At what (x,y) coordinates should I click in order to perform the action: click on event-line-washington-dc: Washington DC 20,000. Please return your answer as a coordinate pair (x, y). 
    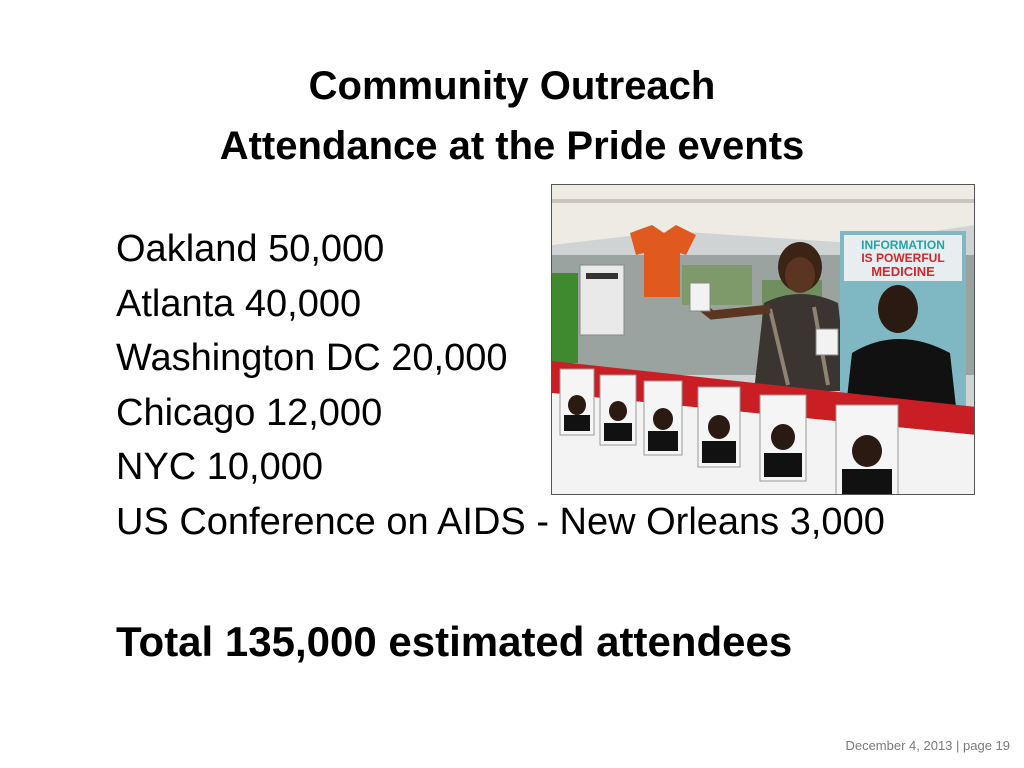
    Looking at the image, I should click on (312, 358).